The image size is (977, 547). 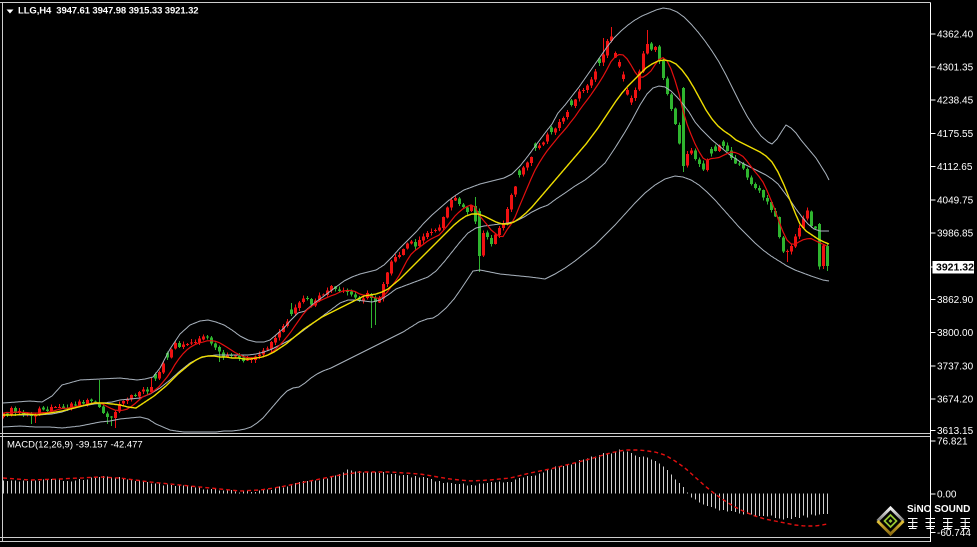 What do you see at coordinates (955, 400) in the screenshot?
I see `svg-text: 3674.20` at bounding box center [955, 400].